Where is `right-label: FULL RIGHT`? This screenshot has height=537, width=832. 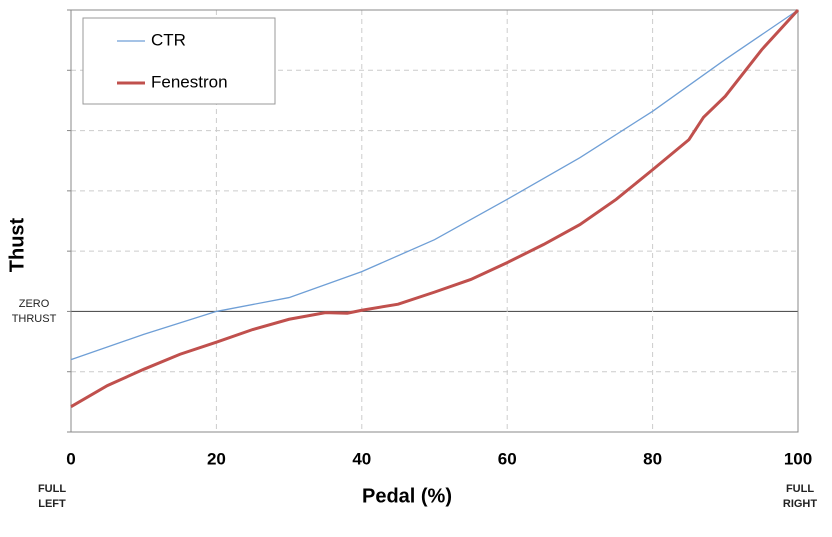
right-label: FULL RIGHT is located at coordinates (800, 496).